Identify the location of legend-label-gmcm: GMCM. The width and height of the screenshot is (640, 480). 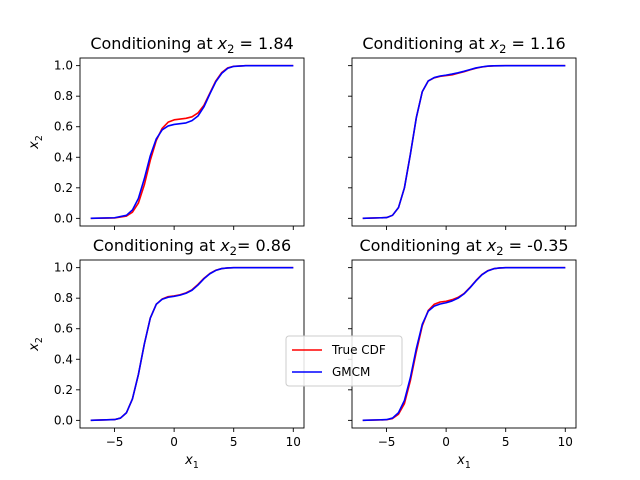
(351, 372).